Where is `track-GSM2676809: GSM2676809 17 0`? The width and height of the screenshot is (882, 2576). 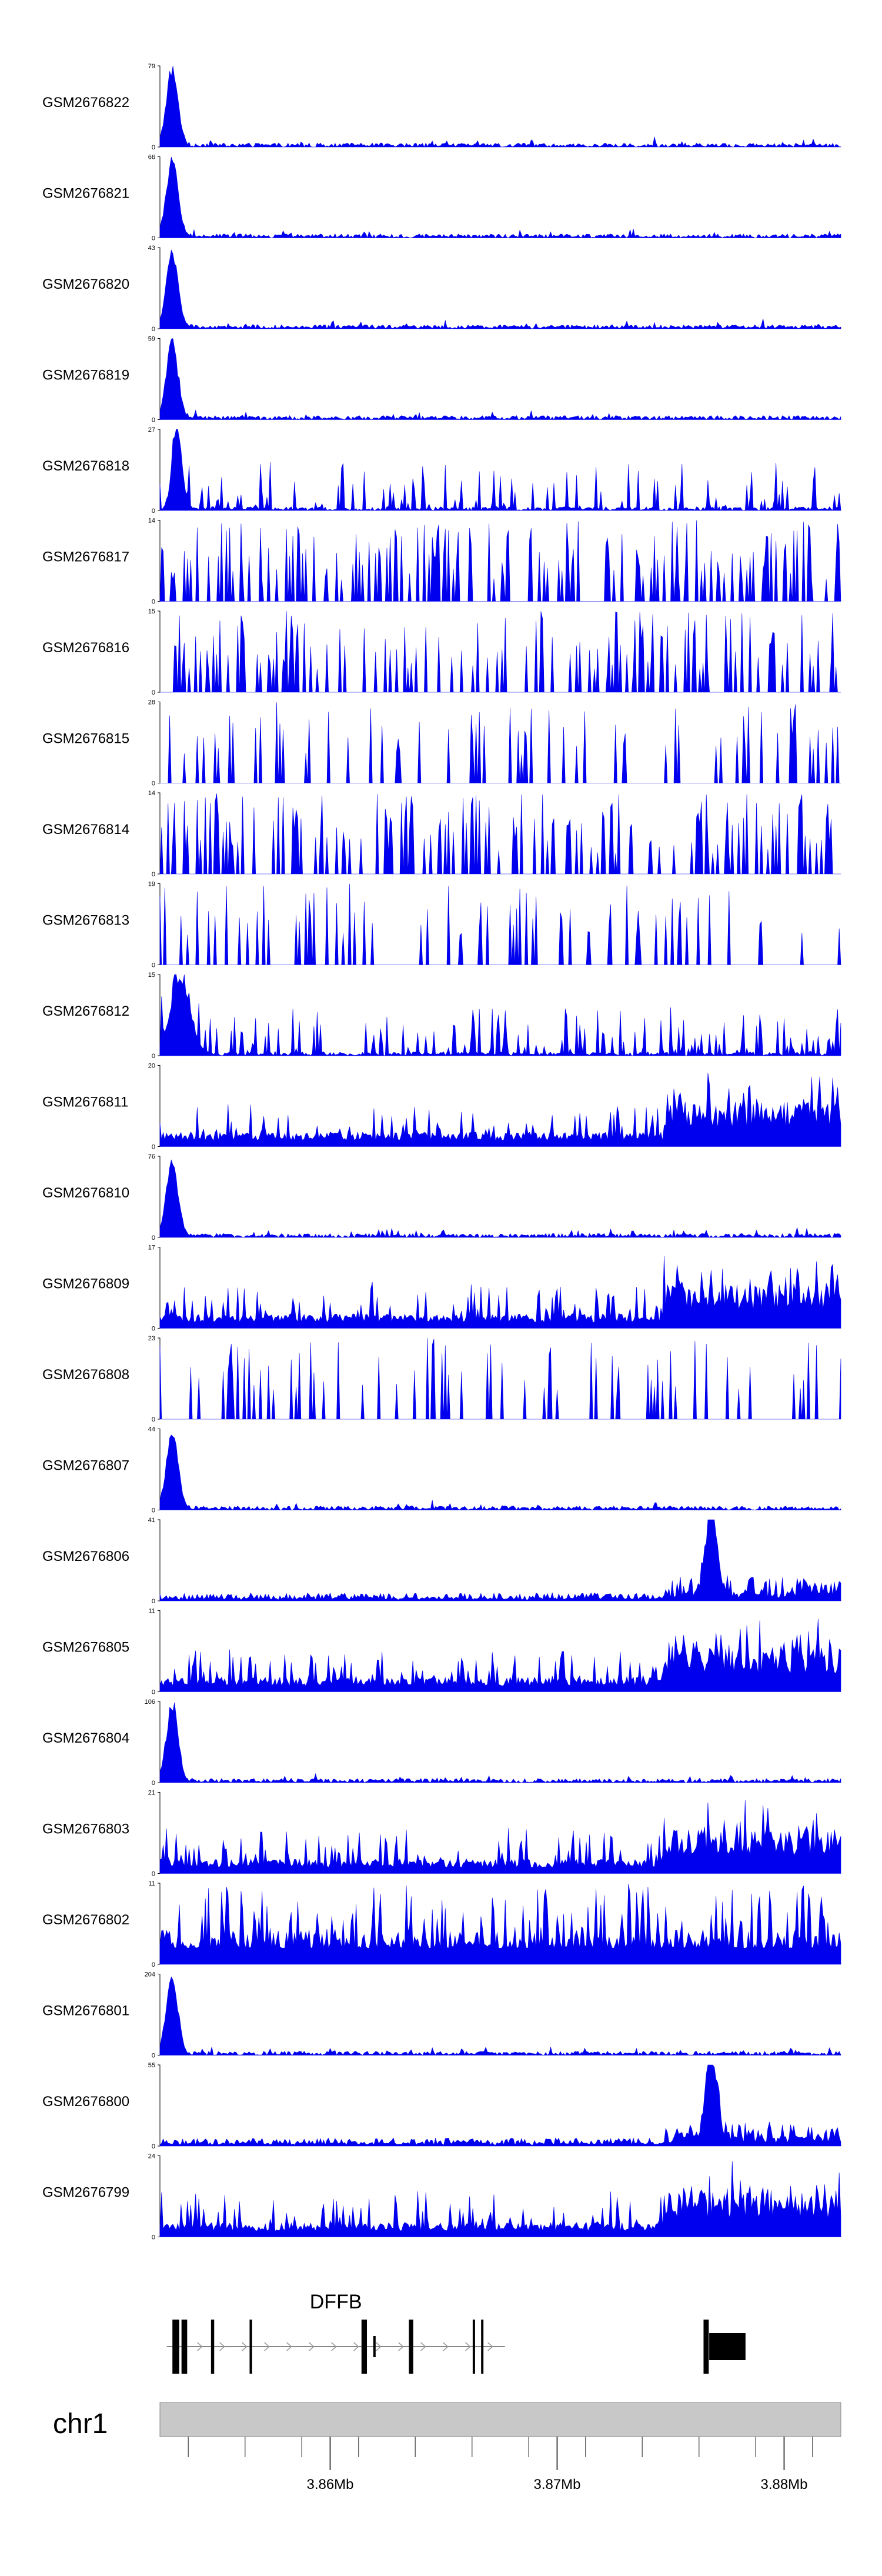 track-GSM2676809: GSM2676809 17 0 is located at coordinates (441, 1288).